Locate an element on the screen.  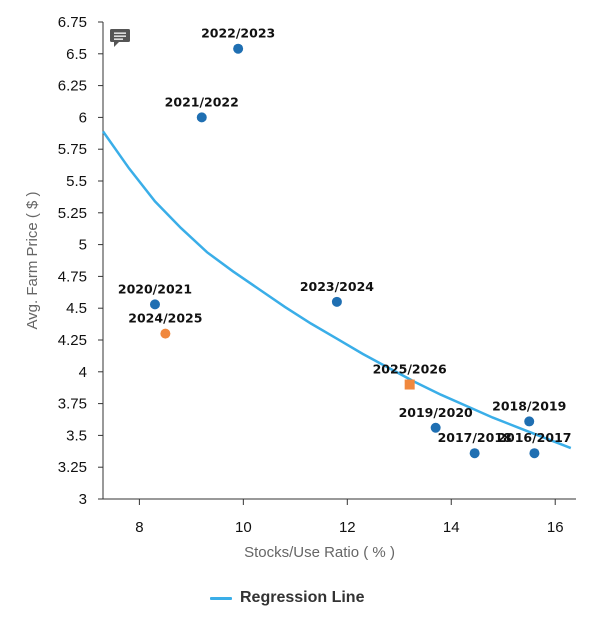
point-label: 2021/2022 is located at coordinates (202, 101).